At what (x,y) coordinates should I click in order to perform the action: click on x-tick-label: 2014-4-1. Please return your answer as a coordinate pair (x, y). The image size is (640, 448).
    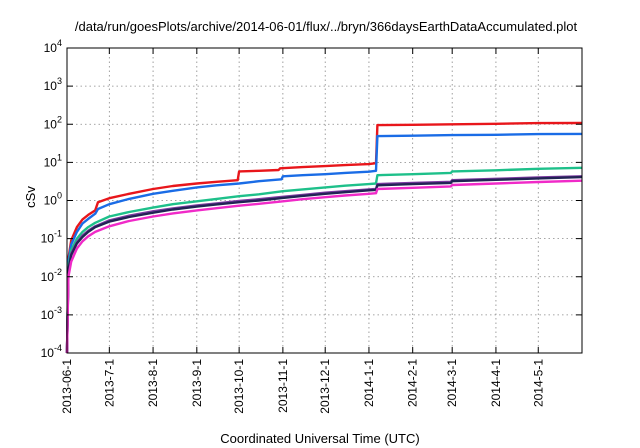
    Looking at the image, I should click on (496, 383).